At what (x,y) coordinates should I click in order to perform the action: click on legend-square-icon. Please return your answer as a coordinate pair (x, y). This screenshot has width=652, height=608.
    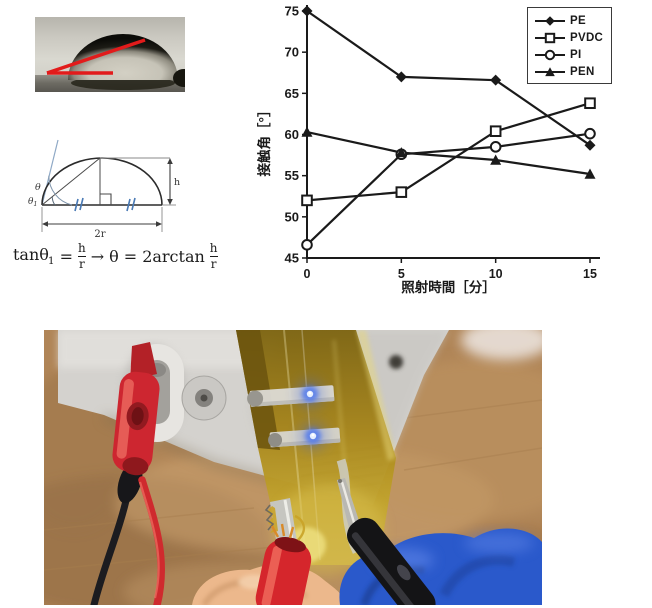
    Looking at the image, I should click on (550, 37).